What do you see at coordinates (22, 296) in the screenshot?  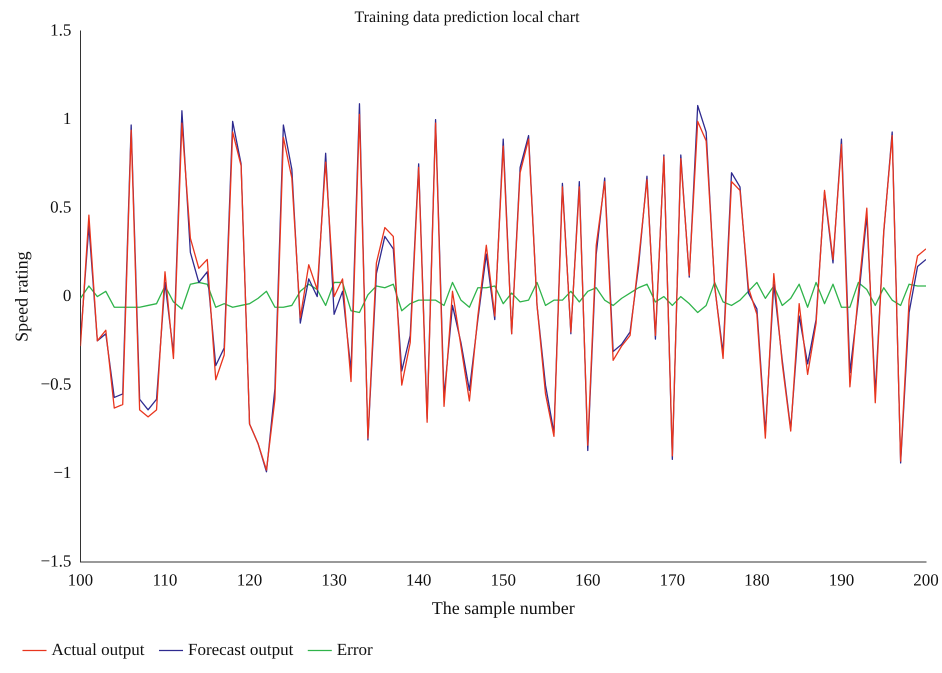 I see `y-axis-title: Speed rating` at bounding box center [22, 296].